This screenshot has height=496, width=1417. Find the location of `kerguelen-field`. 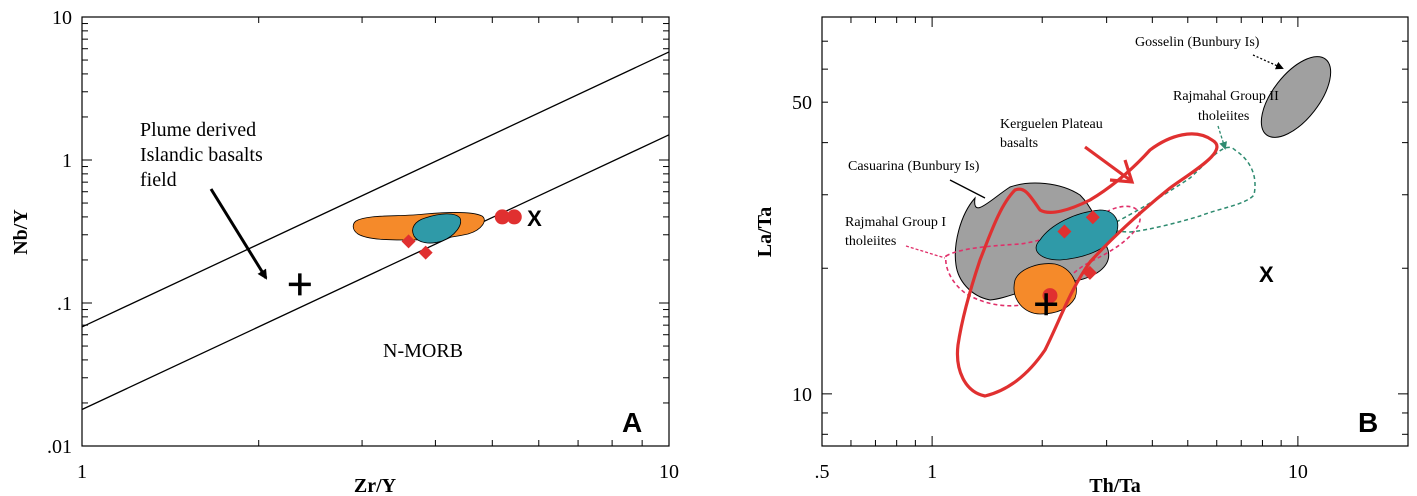

kerguelen-field is located at coordinates (1087, 265).